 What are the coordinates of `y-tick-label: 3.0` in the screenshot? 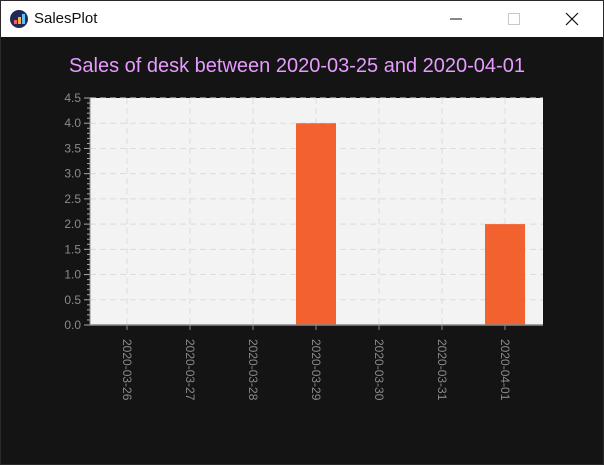 It's located at (72, 174).